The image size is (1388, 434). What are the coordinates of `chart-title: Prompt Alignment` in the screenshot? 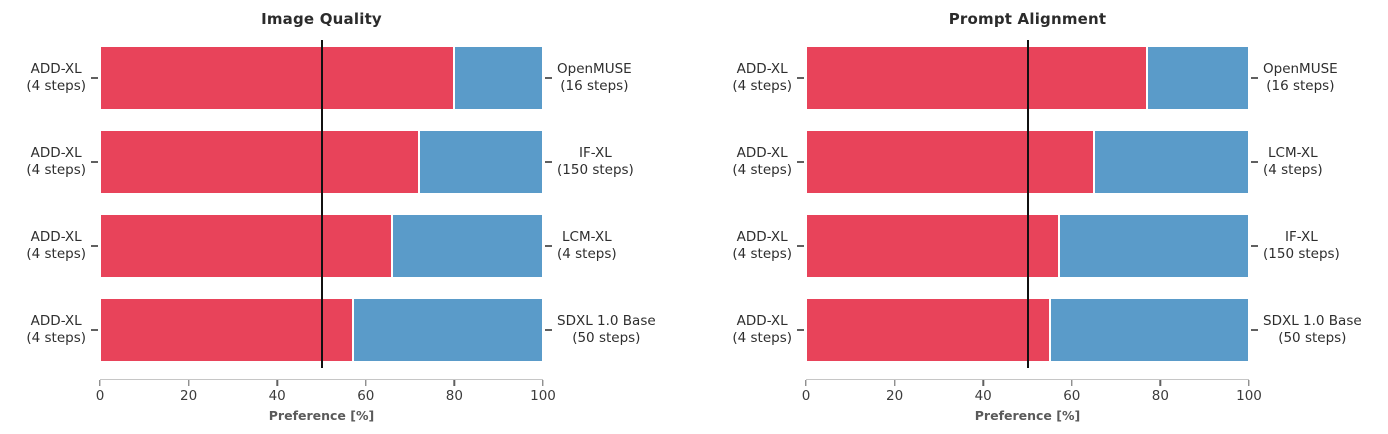 It's located at (1027, 19).